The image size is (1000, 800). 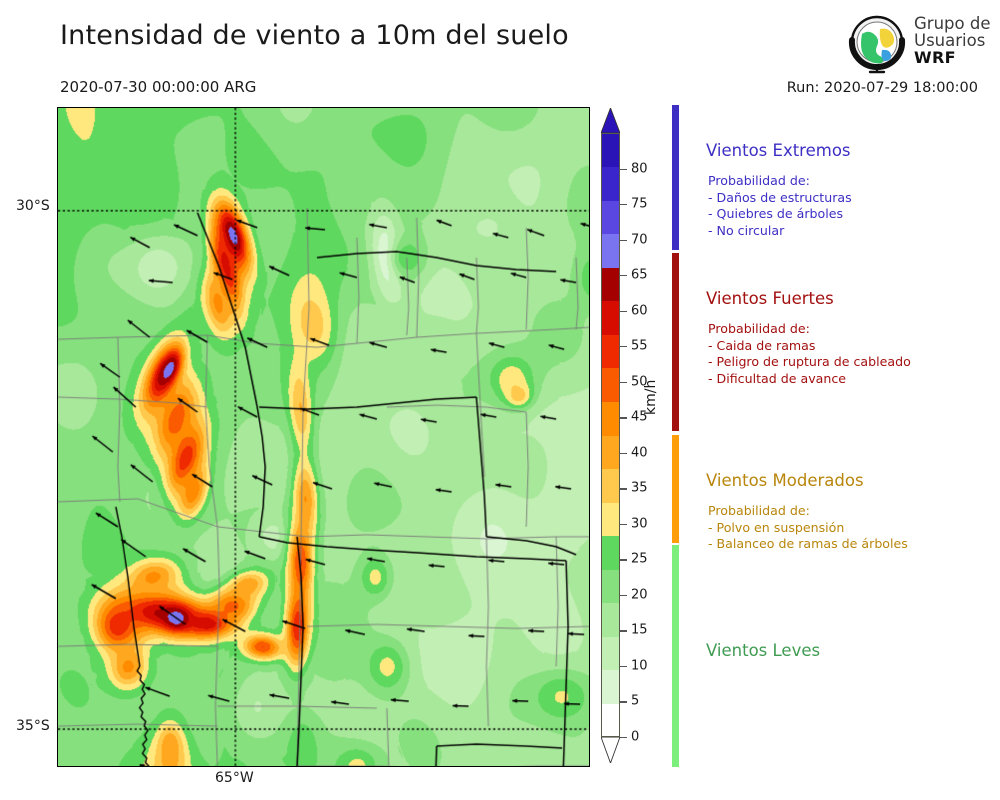 What do you see at coordinates (639, 311) in the screenshot?
I see `colorbar-tick-label: 60` at bounding box center [639, 311].